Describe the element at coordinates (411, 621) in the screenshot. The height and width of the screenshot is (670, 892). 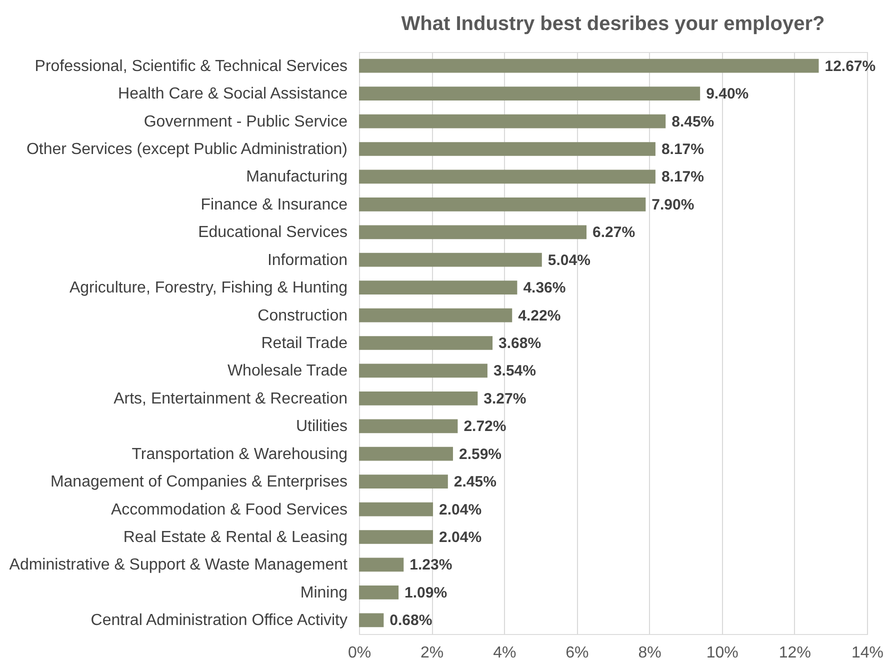
I see `data-label: 0.68%` at that location.